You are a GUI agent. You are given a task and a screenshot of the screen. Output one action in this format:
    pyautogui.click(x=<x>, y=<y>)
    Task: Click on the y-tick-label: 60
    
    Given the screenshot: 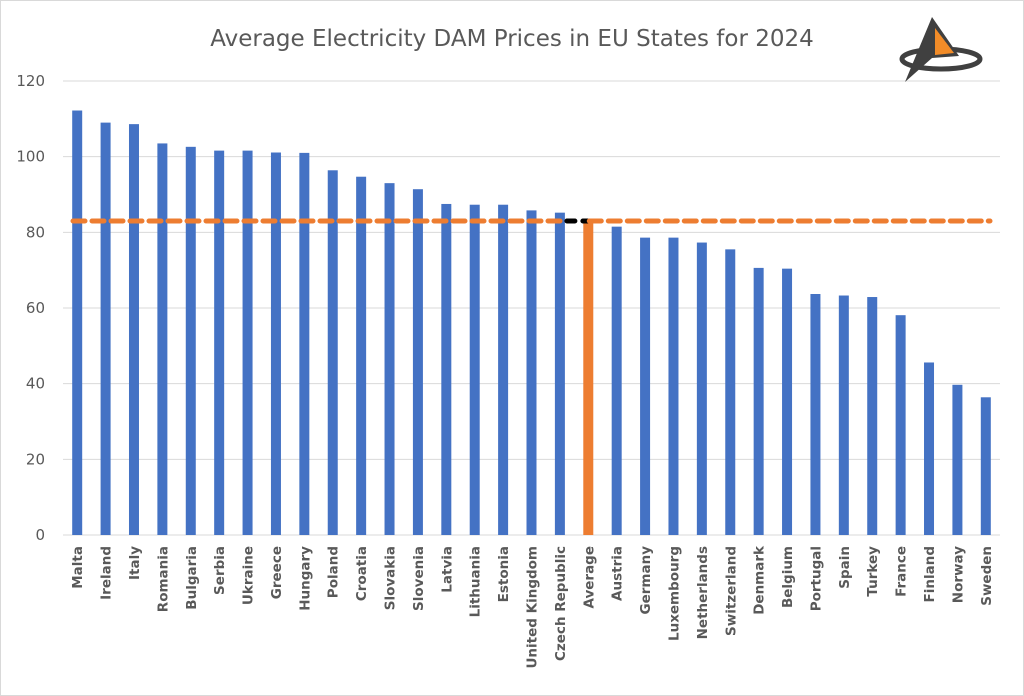 What is the action you would take?
    pyautogui.click(x=35, y=308)
    